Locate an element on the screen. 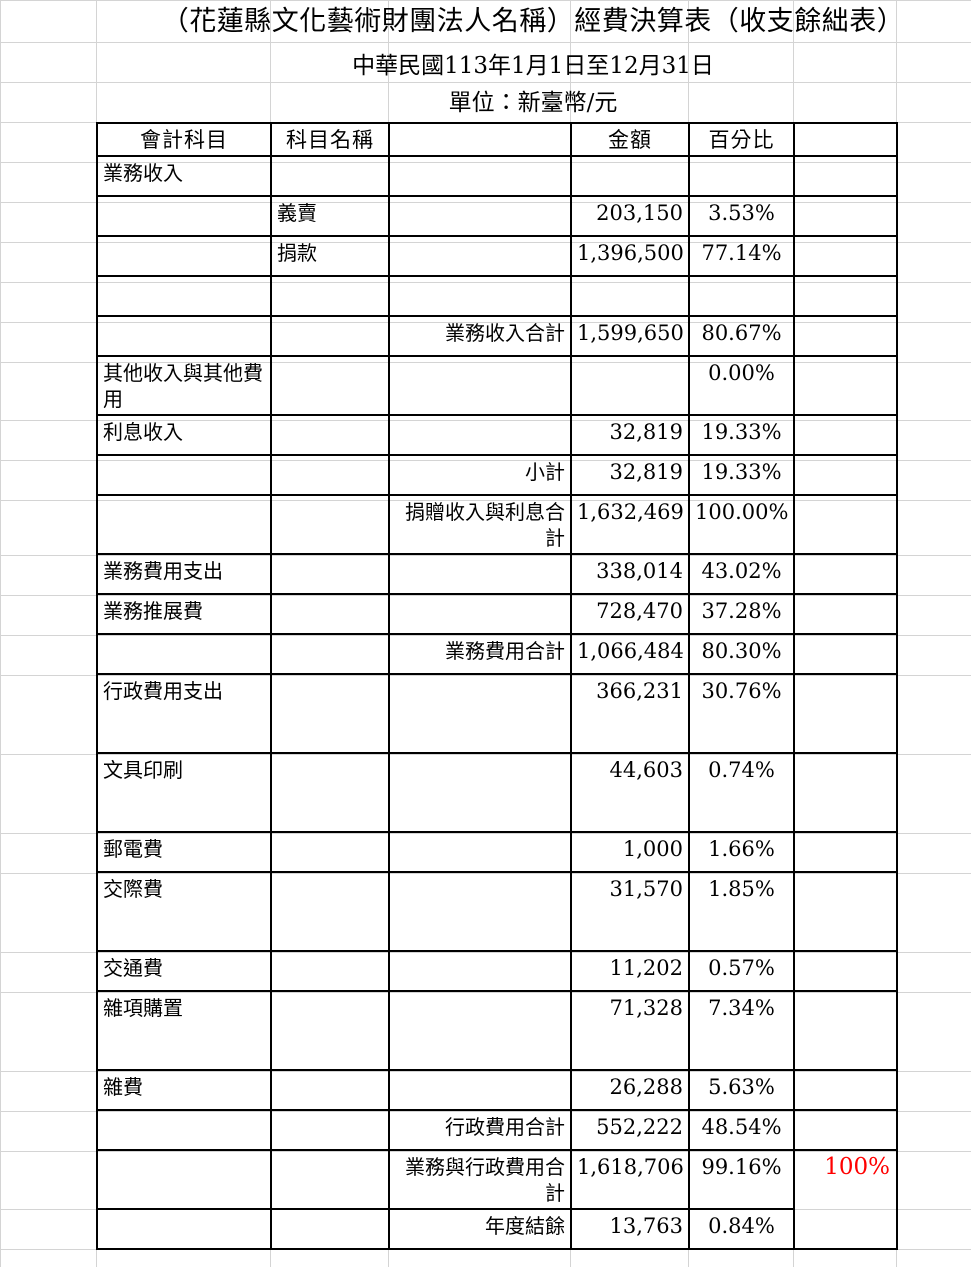 The image size is (971, 1267). cell-amount-text: 1,000 is located at coordinates (652, 849).